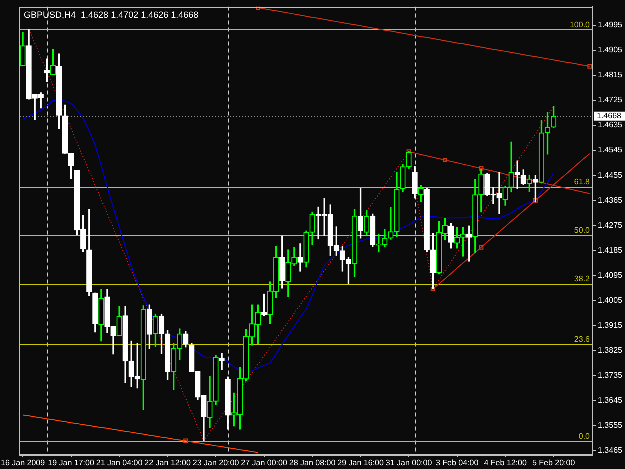 The image size is (625, 469). Describe the element at coordinates (582, 279) in the screenshot. I see `annotation: 38.2` at that location.